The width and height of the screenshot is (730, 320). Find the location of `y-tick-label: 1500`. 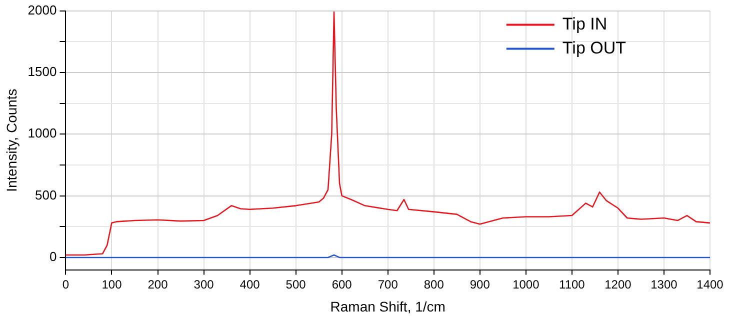

y-tick-label: 1500 is located at coordinates (42, 72).